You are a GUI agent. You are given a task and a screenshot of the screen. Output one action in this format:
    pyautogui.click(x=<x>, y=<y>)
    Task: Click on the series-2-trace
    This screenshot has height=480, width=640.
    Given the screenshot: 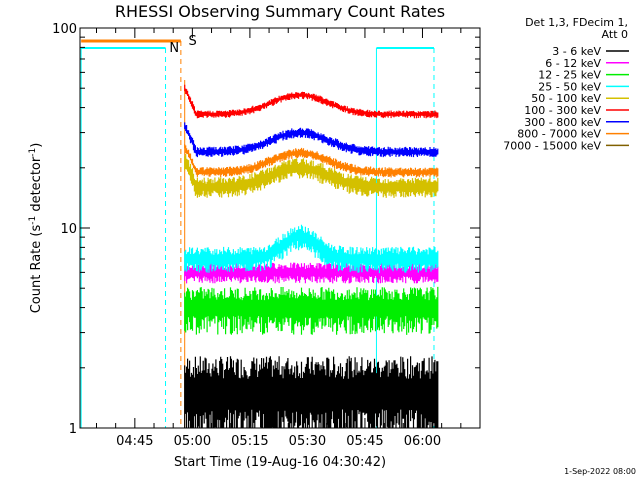 What is the action you would take?
    pyautogui.click(x=311, y=310)
    